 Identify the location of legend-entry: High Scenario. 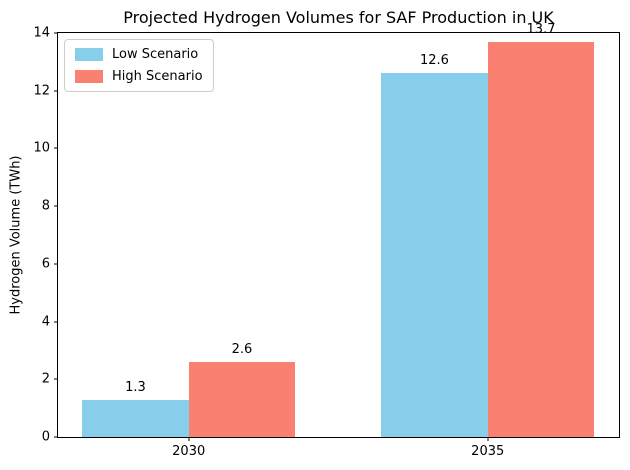
(139, 76).